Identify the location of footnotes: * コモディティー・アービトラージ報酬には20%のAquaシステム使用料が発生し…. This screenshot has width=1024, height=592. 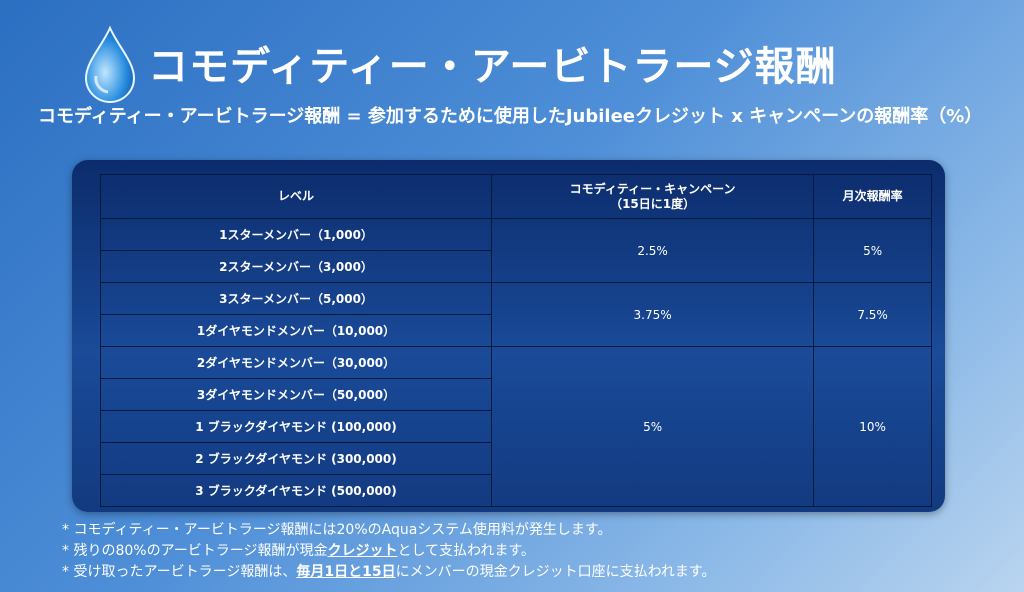
(388, 551).